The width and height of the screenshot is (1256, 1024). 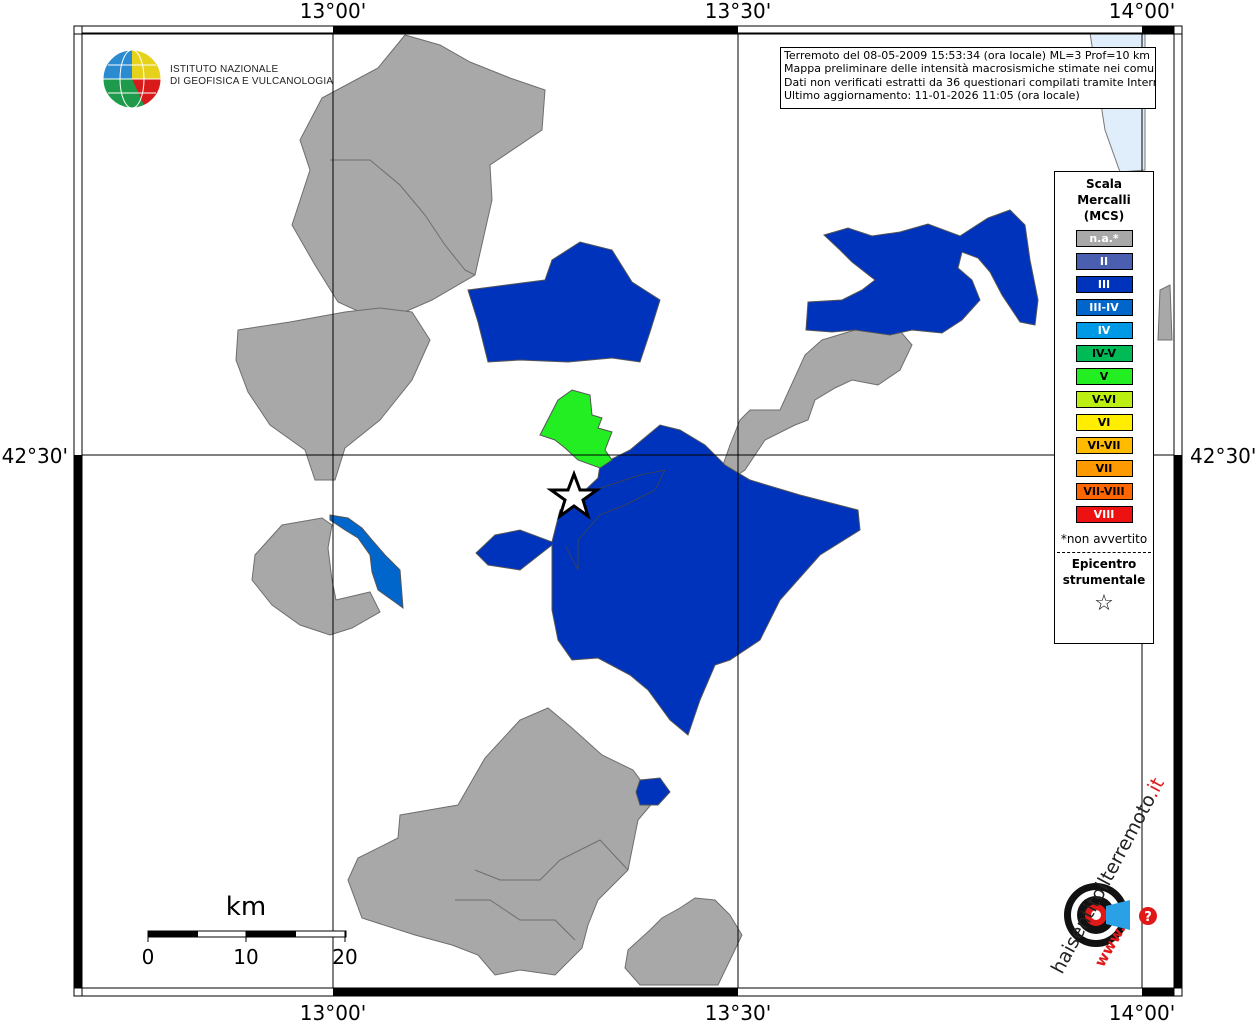 What do you see at coordinates (1104, 564) in the screenshot?
I see `legend-epicentro-line1: Epicentro` at bounding box center [1104, 564].